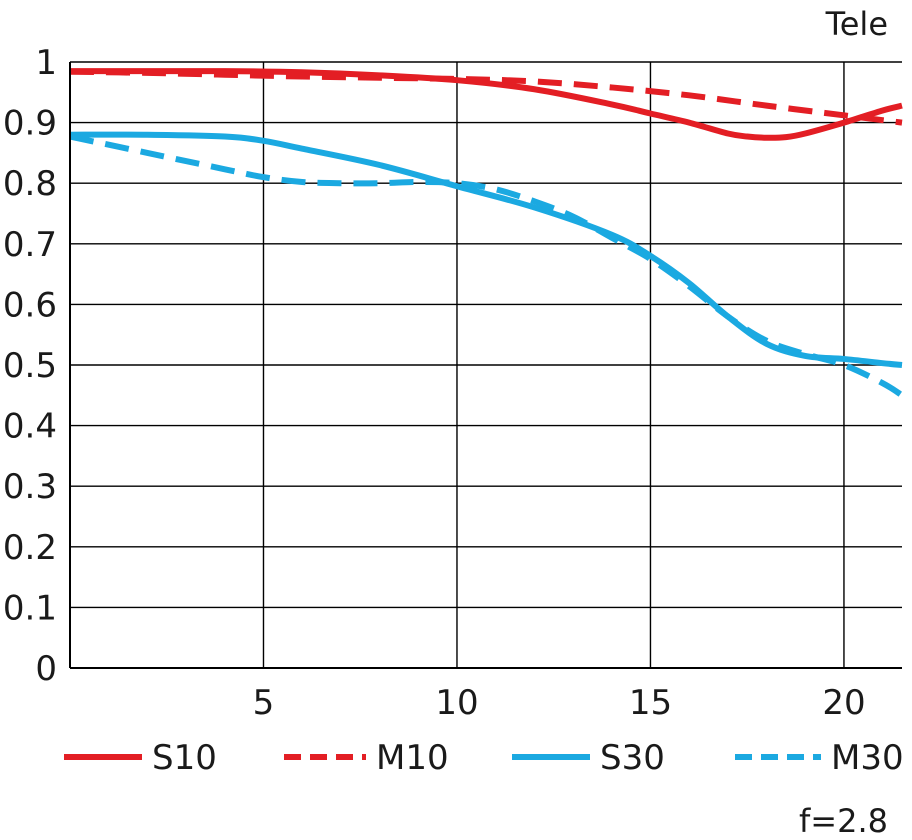 This screenshot has width=912, height=840. Describe the element at coordinates (856, 24) in the screenshot. I see `chart-title: Tele` at that location.